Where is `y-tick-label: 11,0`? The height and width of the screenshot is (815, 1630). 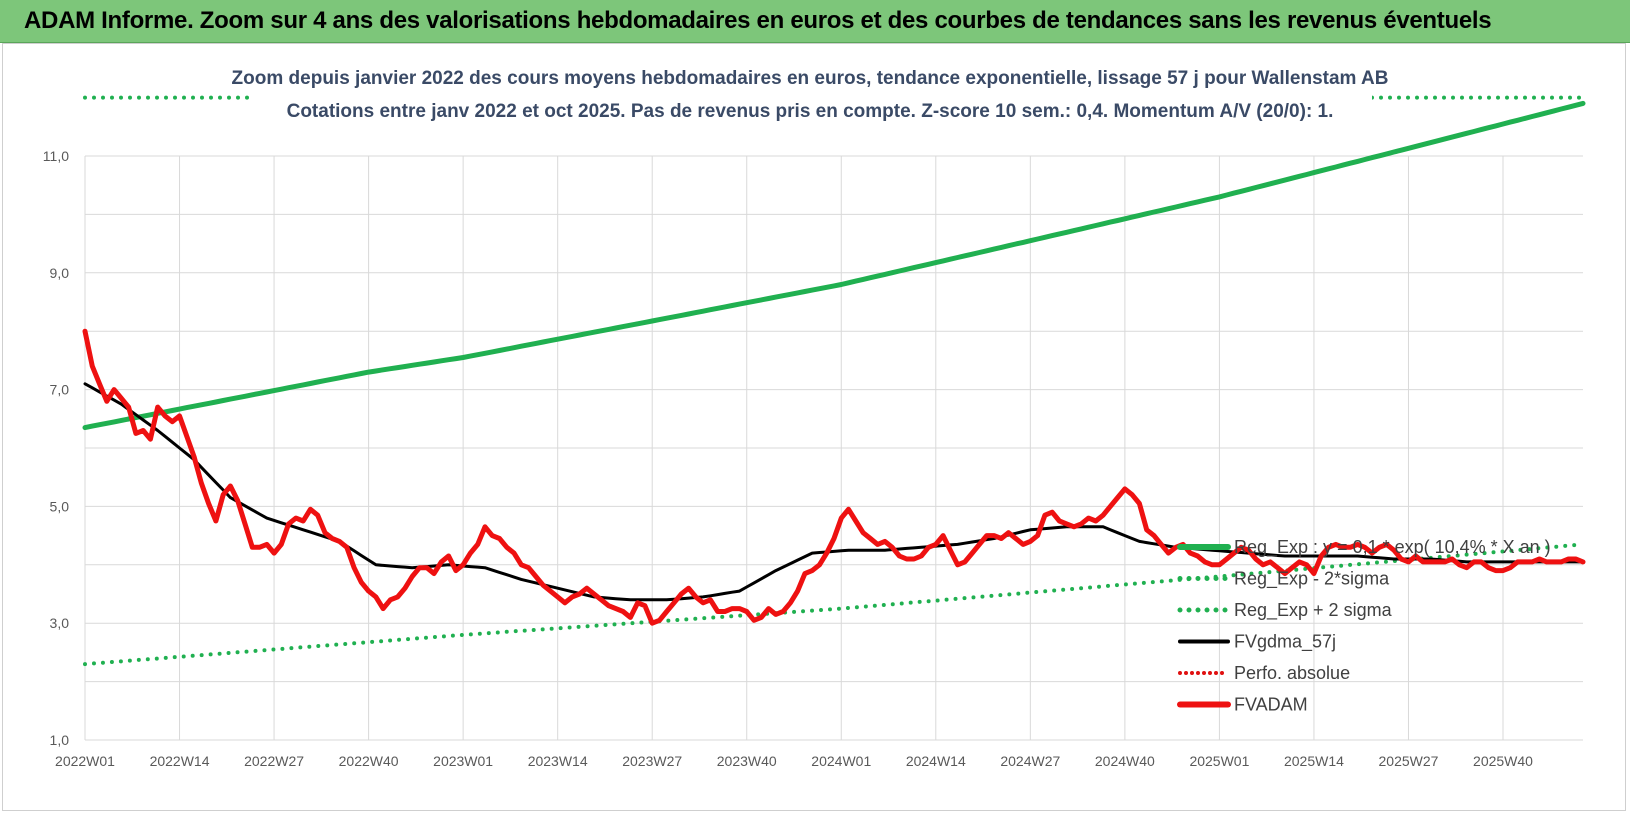 y-tick-label: 11,0 is located at coordinates (56, 156).